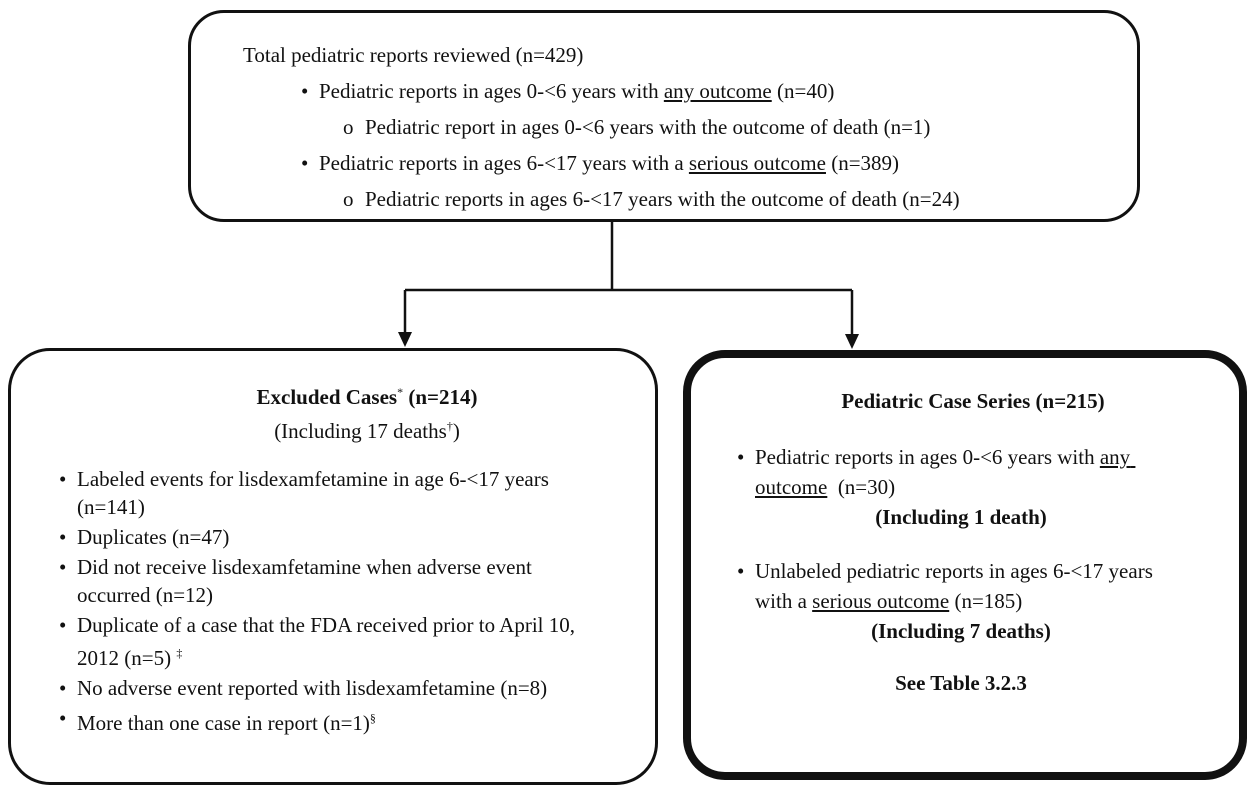 This screenshot has height=788, width=1257. What do you see at coordinates (986, 601) in the screenshot?
I see `text: (n=185)` at bounding box center [986, 601].